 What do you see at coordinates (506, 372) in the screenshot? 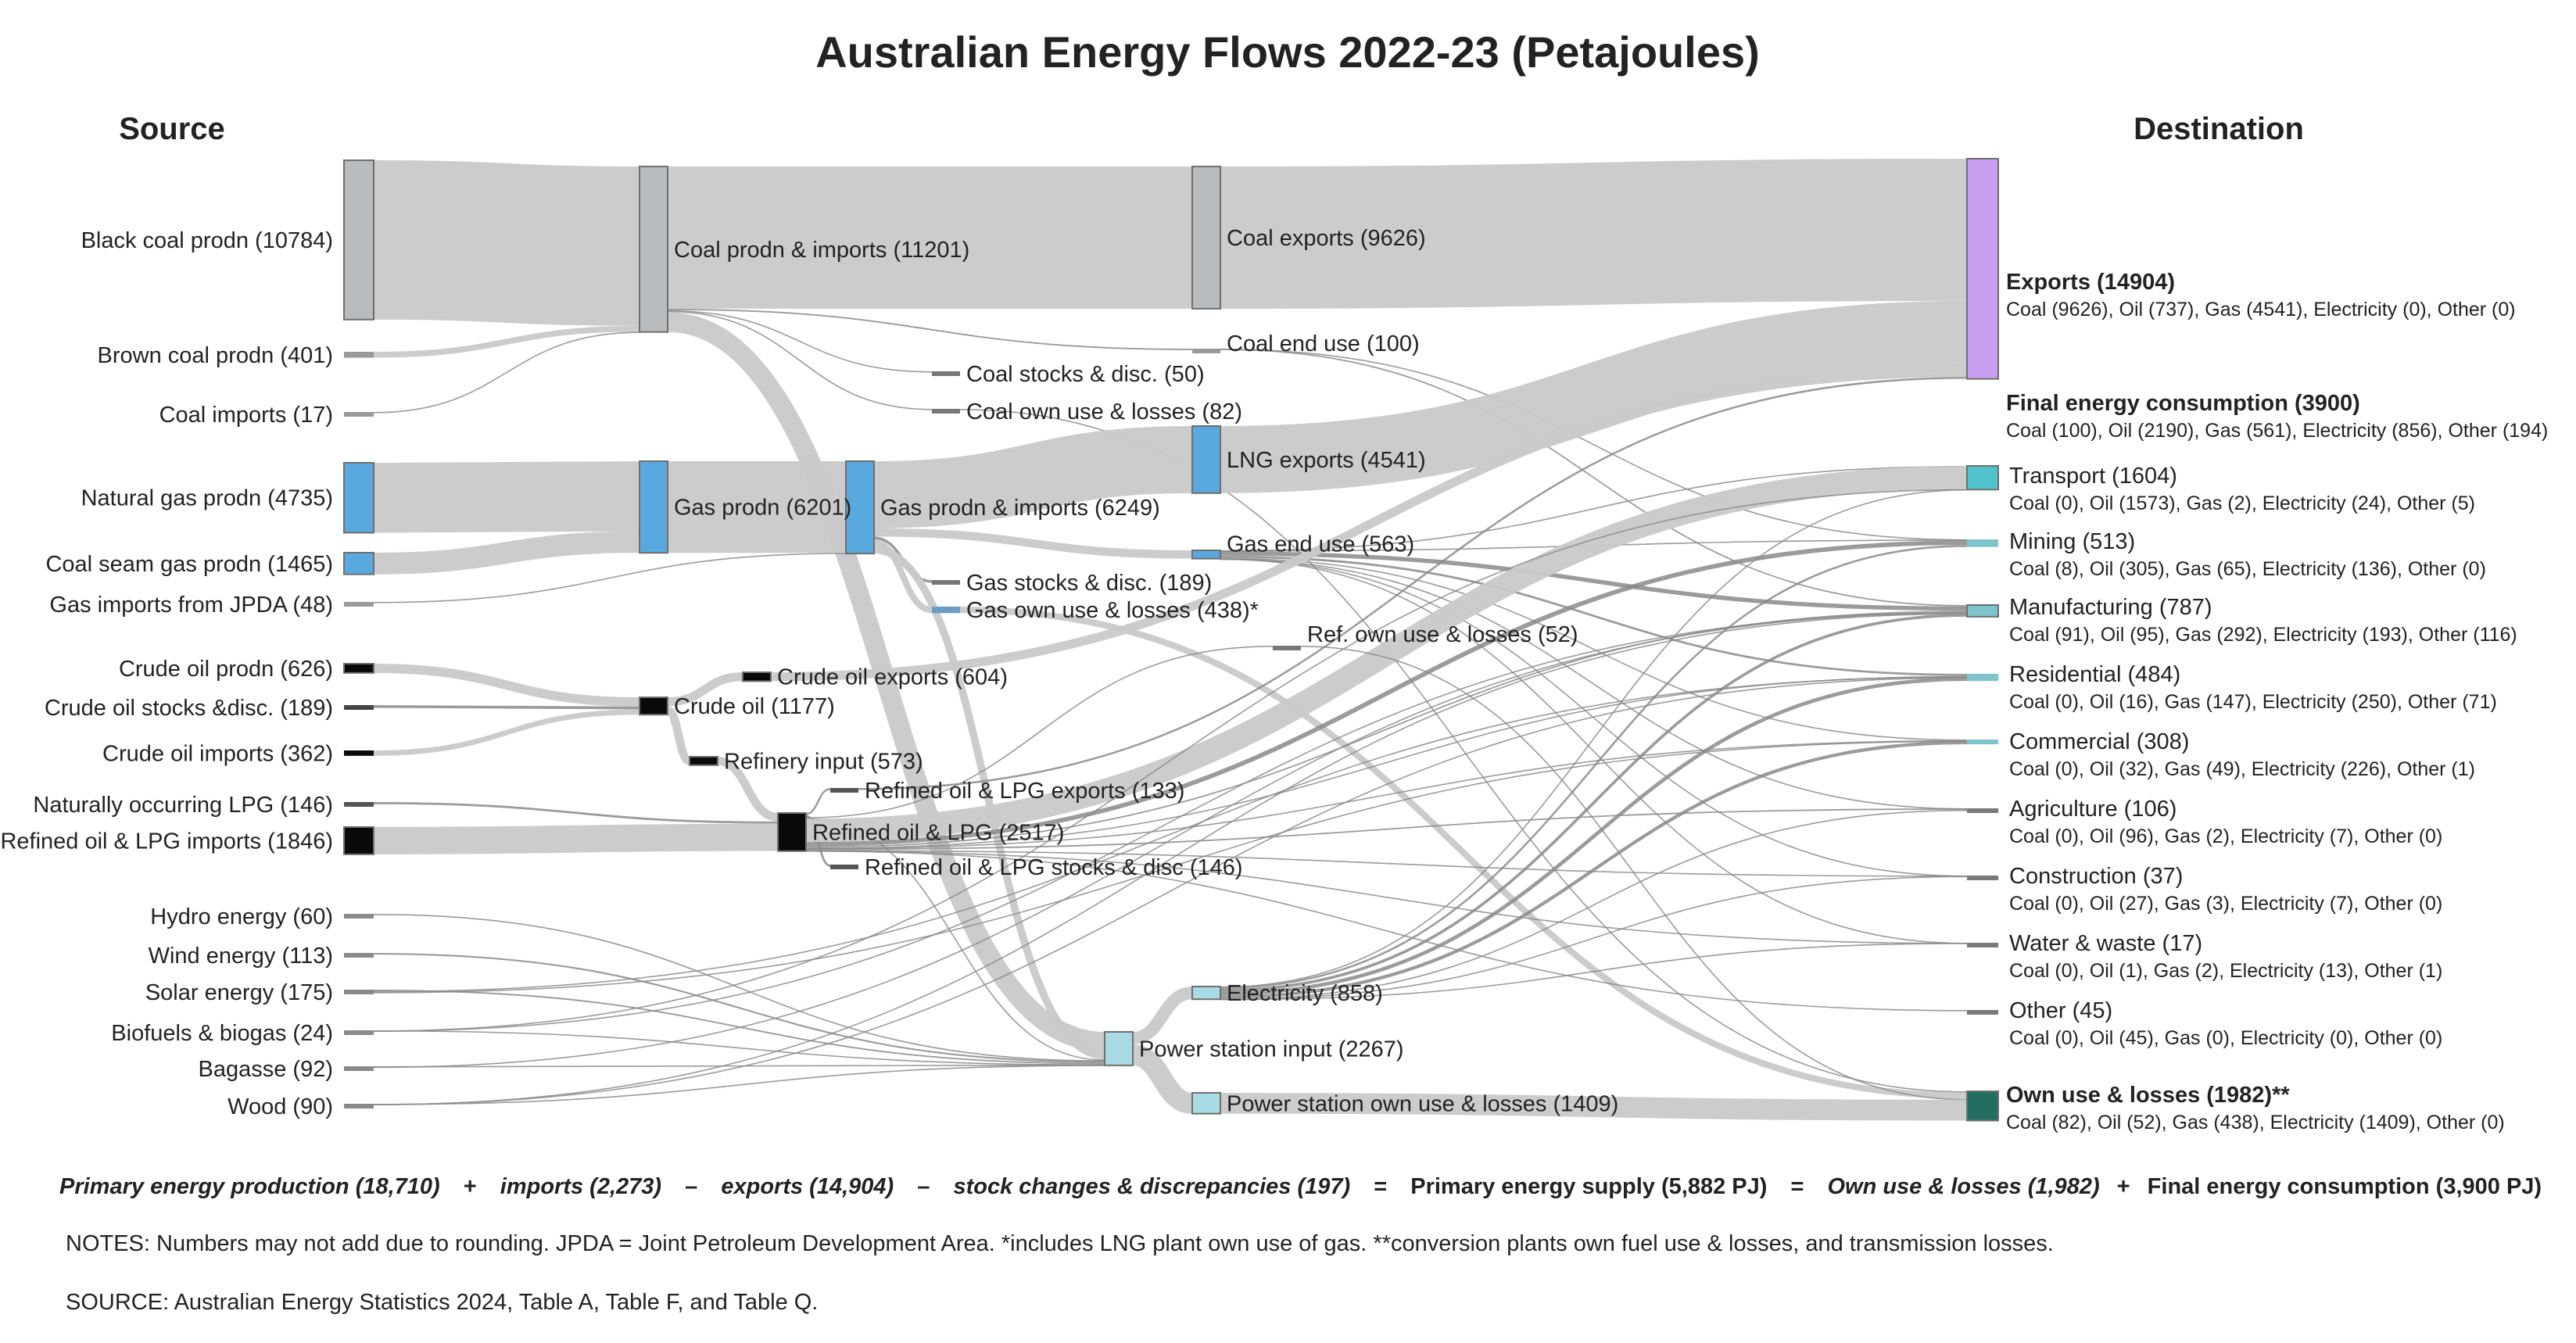
I see `flow-coal-imports-to-coal-pi` at bounding box center [506, 372].